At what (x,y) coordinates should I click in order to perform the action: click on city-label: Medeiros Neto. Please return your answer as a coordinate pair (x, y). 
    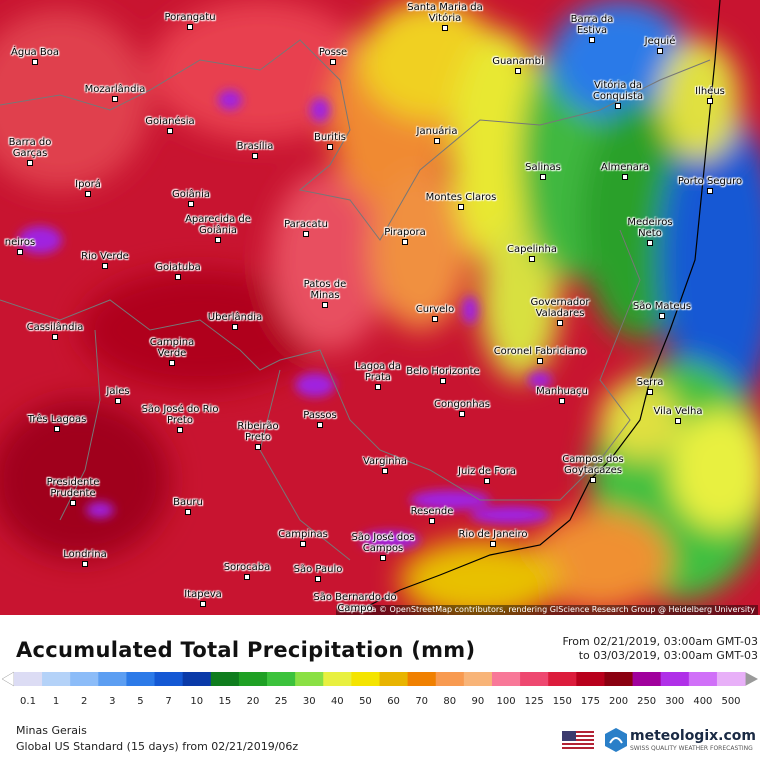
    Looking at the image, I should click on (650, 228).